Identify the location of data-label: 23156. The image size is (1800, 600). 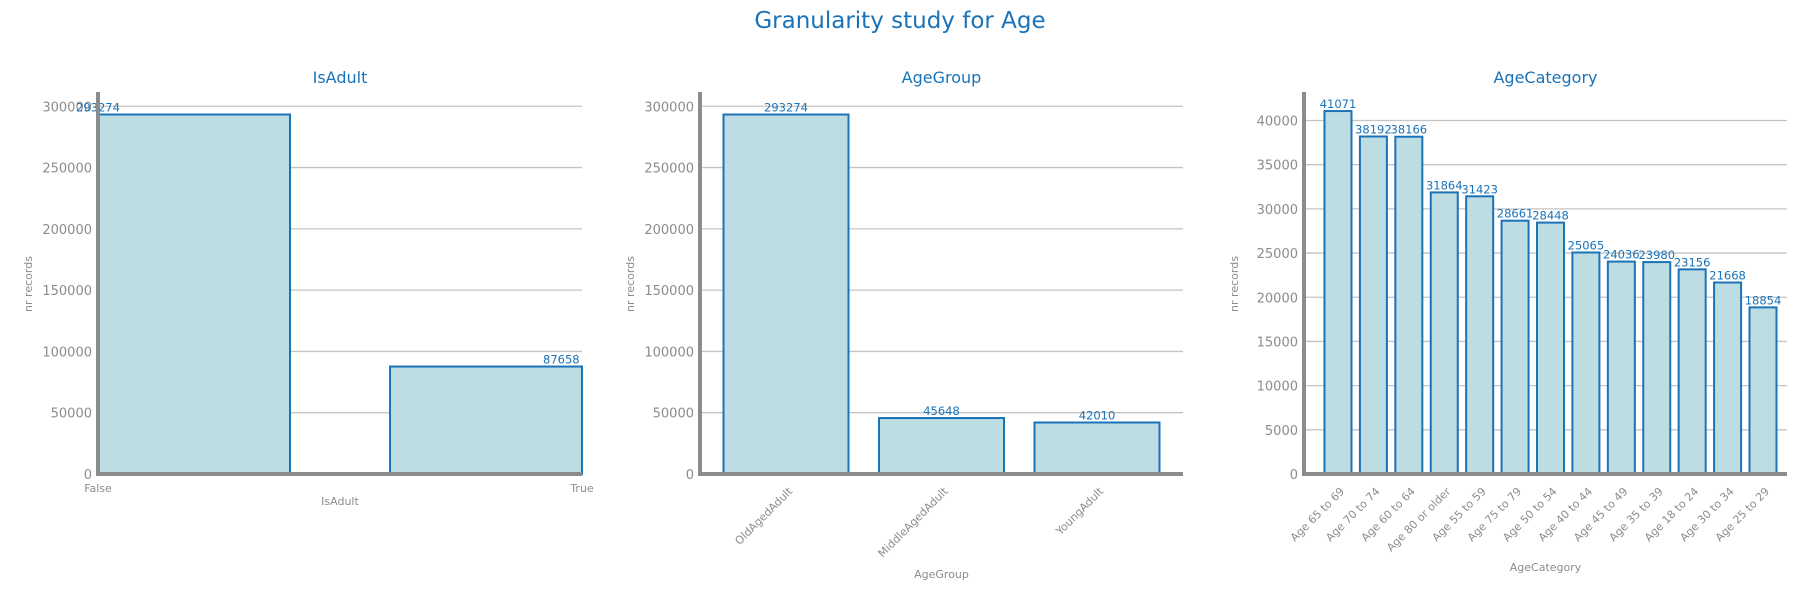
(1692, 262).